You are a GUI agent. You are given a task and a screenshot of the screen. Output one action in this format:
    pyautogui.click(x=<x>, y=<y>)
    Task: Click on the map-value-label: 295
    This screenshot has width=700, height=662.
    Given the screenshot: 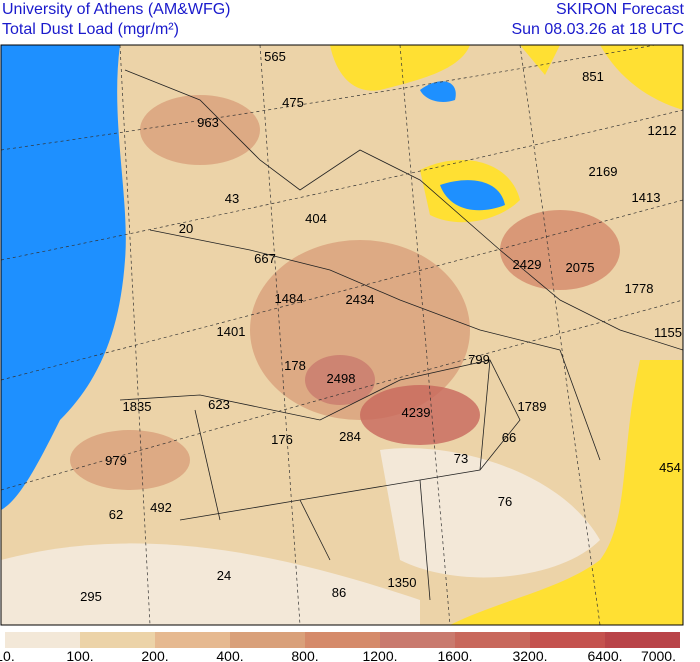 What is the action you would take?
    pyautogui.click(x=91, y=596)
    